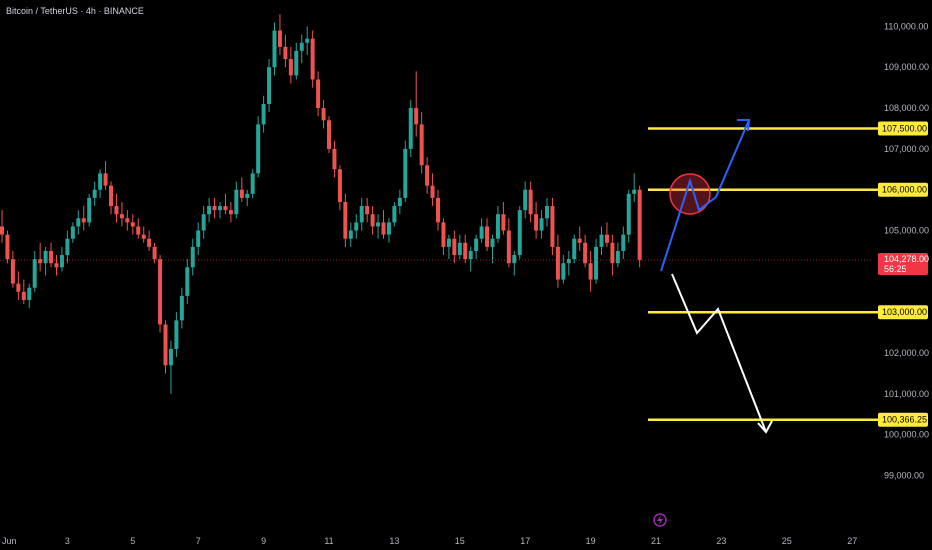 The height and width of the screenshot is (550, 932). What do you see at coordinates (906, 26) in the screenshot?
I see `price-tick-label: 110,000.00` at bounding box center [906, 26].